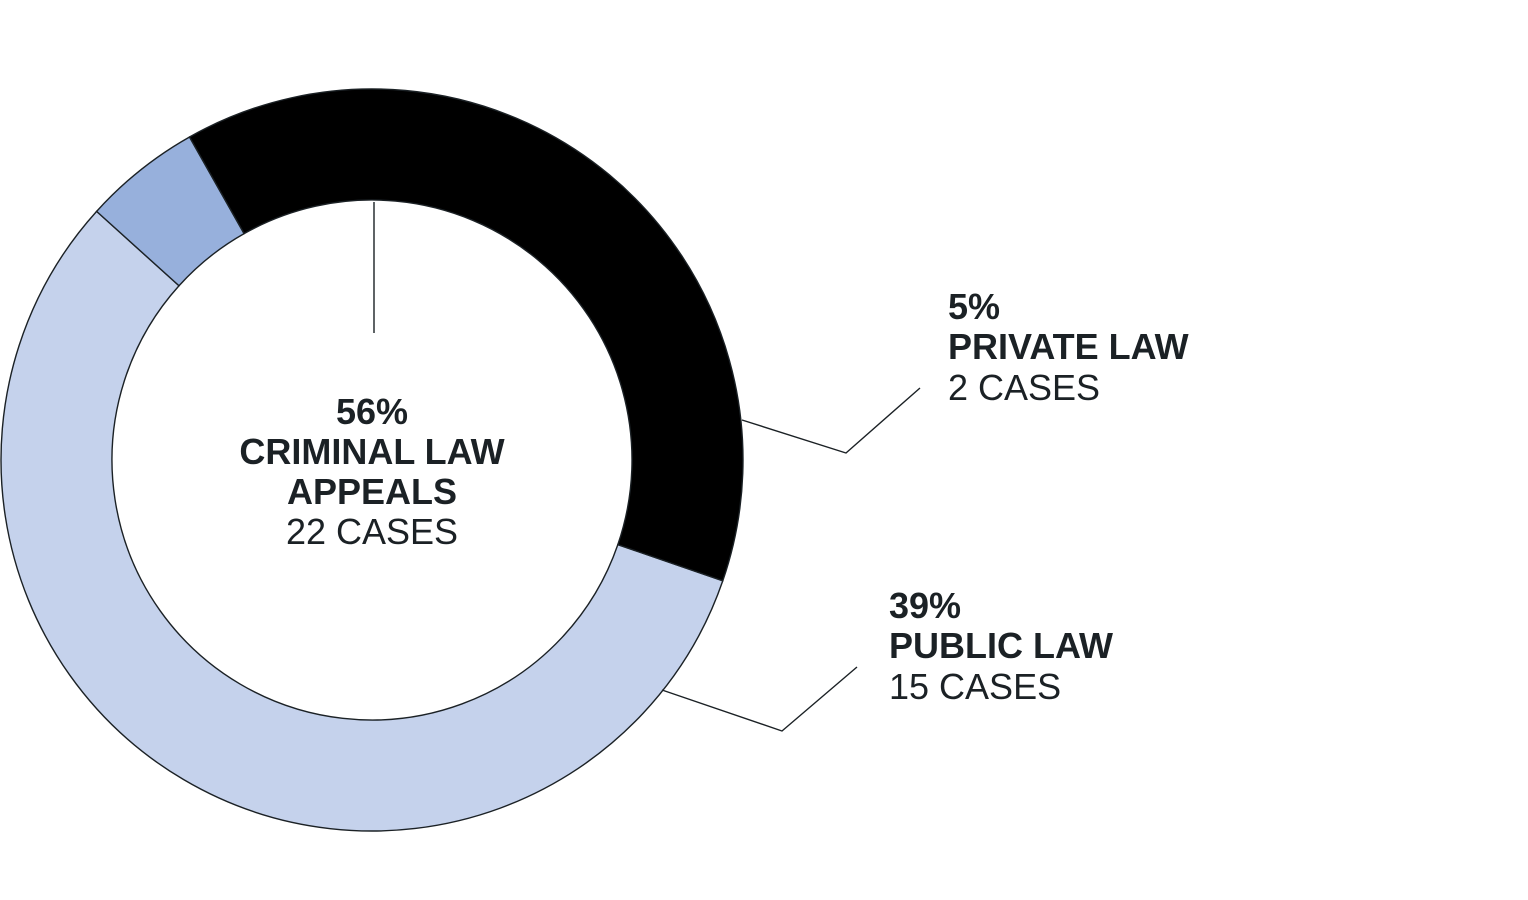 This screenshot has height=900, width=1528. What do you see at coordinates (975, 686) in the screenshot?
I see `public-law-count: 15 CASES` at bounding box center [975, 686].